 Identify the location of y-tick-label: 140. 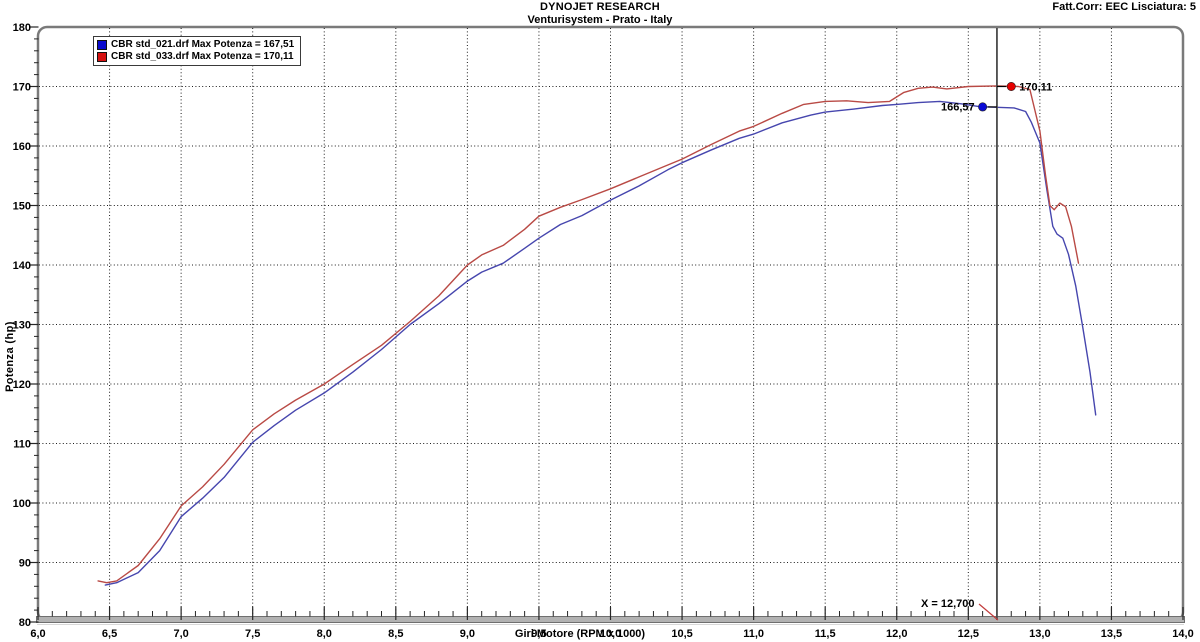
(22, 266).